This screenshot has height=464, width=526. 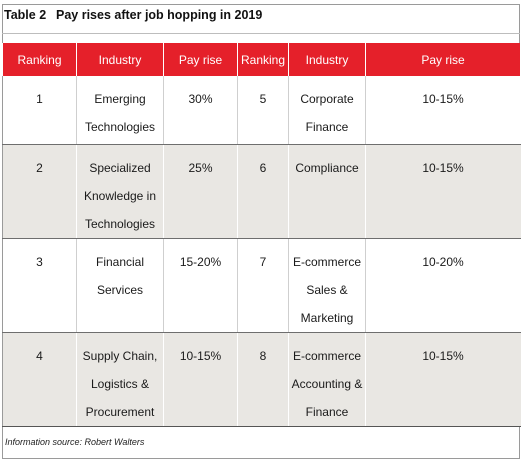 What do you see at coordinates (39, 379) in the screenshot?
I see `ranking-cell: 4` at bounding box center [39, 379].